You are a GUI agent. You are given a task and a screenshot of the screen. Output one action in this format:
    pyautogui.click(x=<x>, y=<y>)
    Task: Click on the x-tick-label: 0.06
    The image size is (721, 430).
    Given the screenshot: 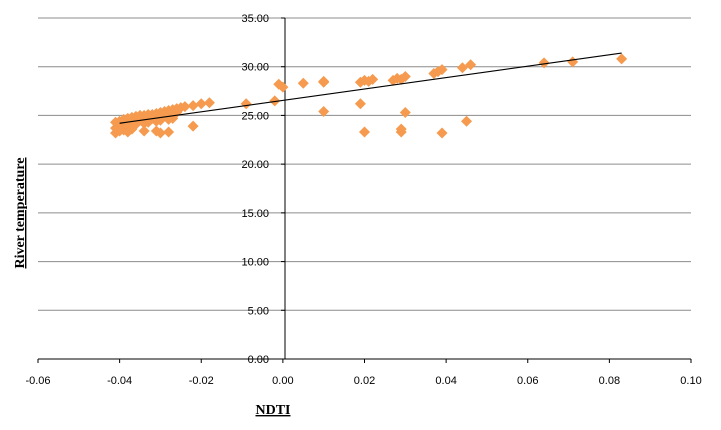 What is the action you would take?
    pyautogui.click(x=527, y=381)
    